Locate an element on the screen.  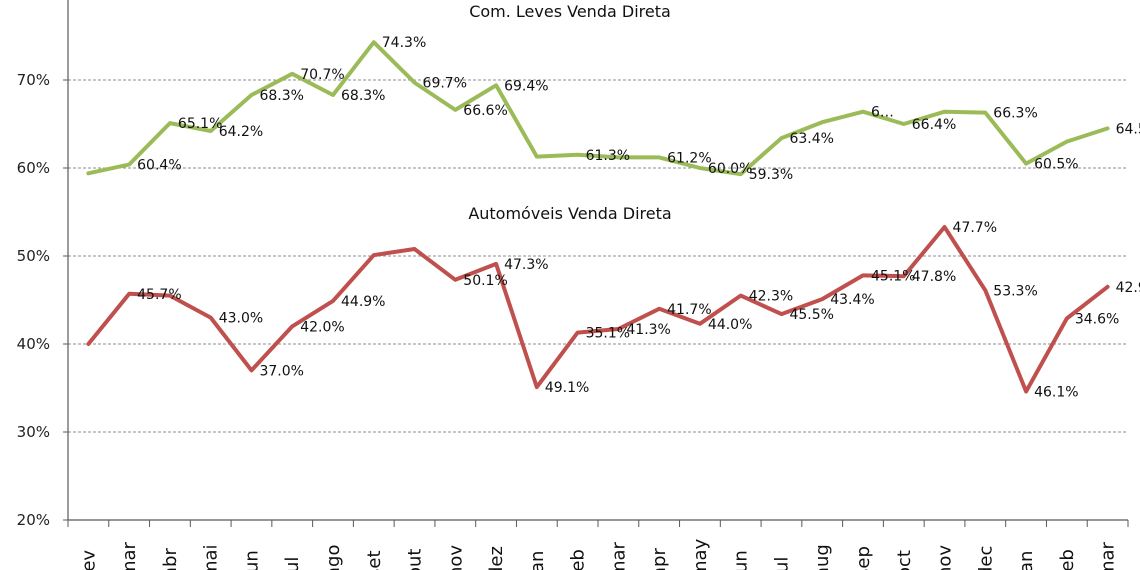
data-label: 44.0% is located at coordinates (730, 325).